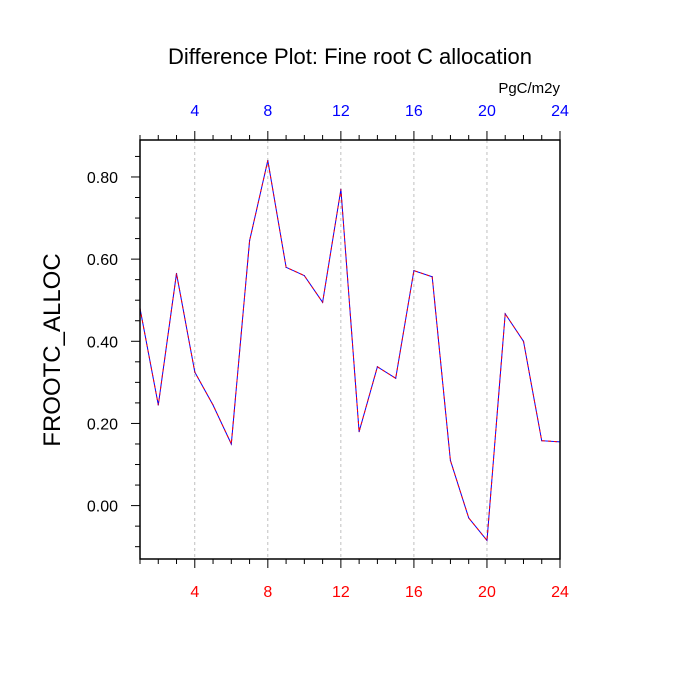 This screenshot has height=700, width=700. What do you see at coordinates (414, 592) in the screenshot?
I see `x-tick-label-bottom: 16` at bounding box center [414, 592].